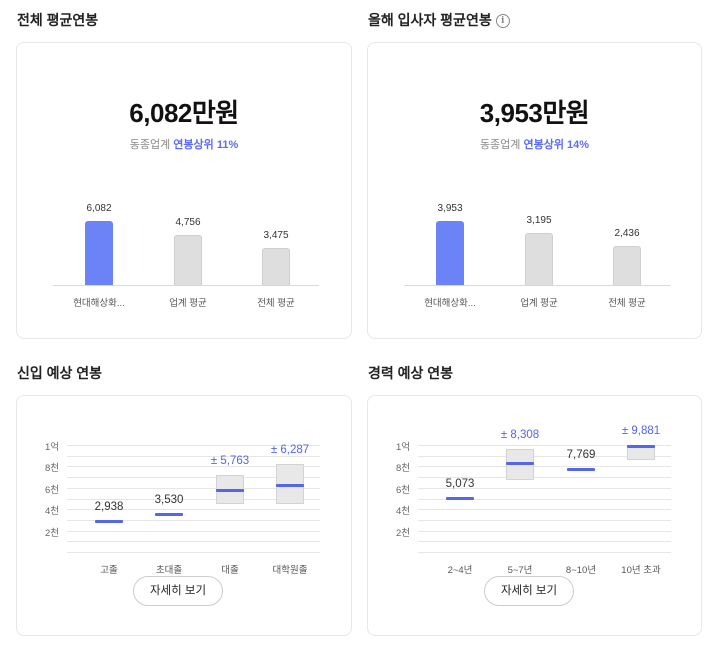 The image size is (721, 648). Describe the element at coordinates (581, 570) in the screenshot. I see `x-axis-label: 8~10년` at that location.